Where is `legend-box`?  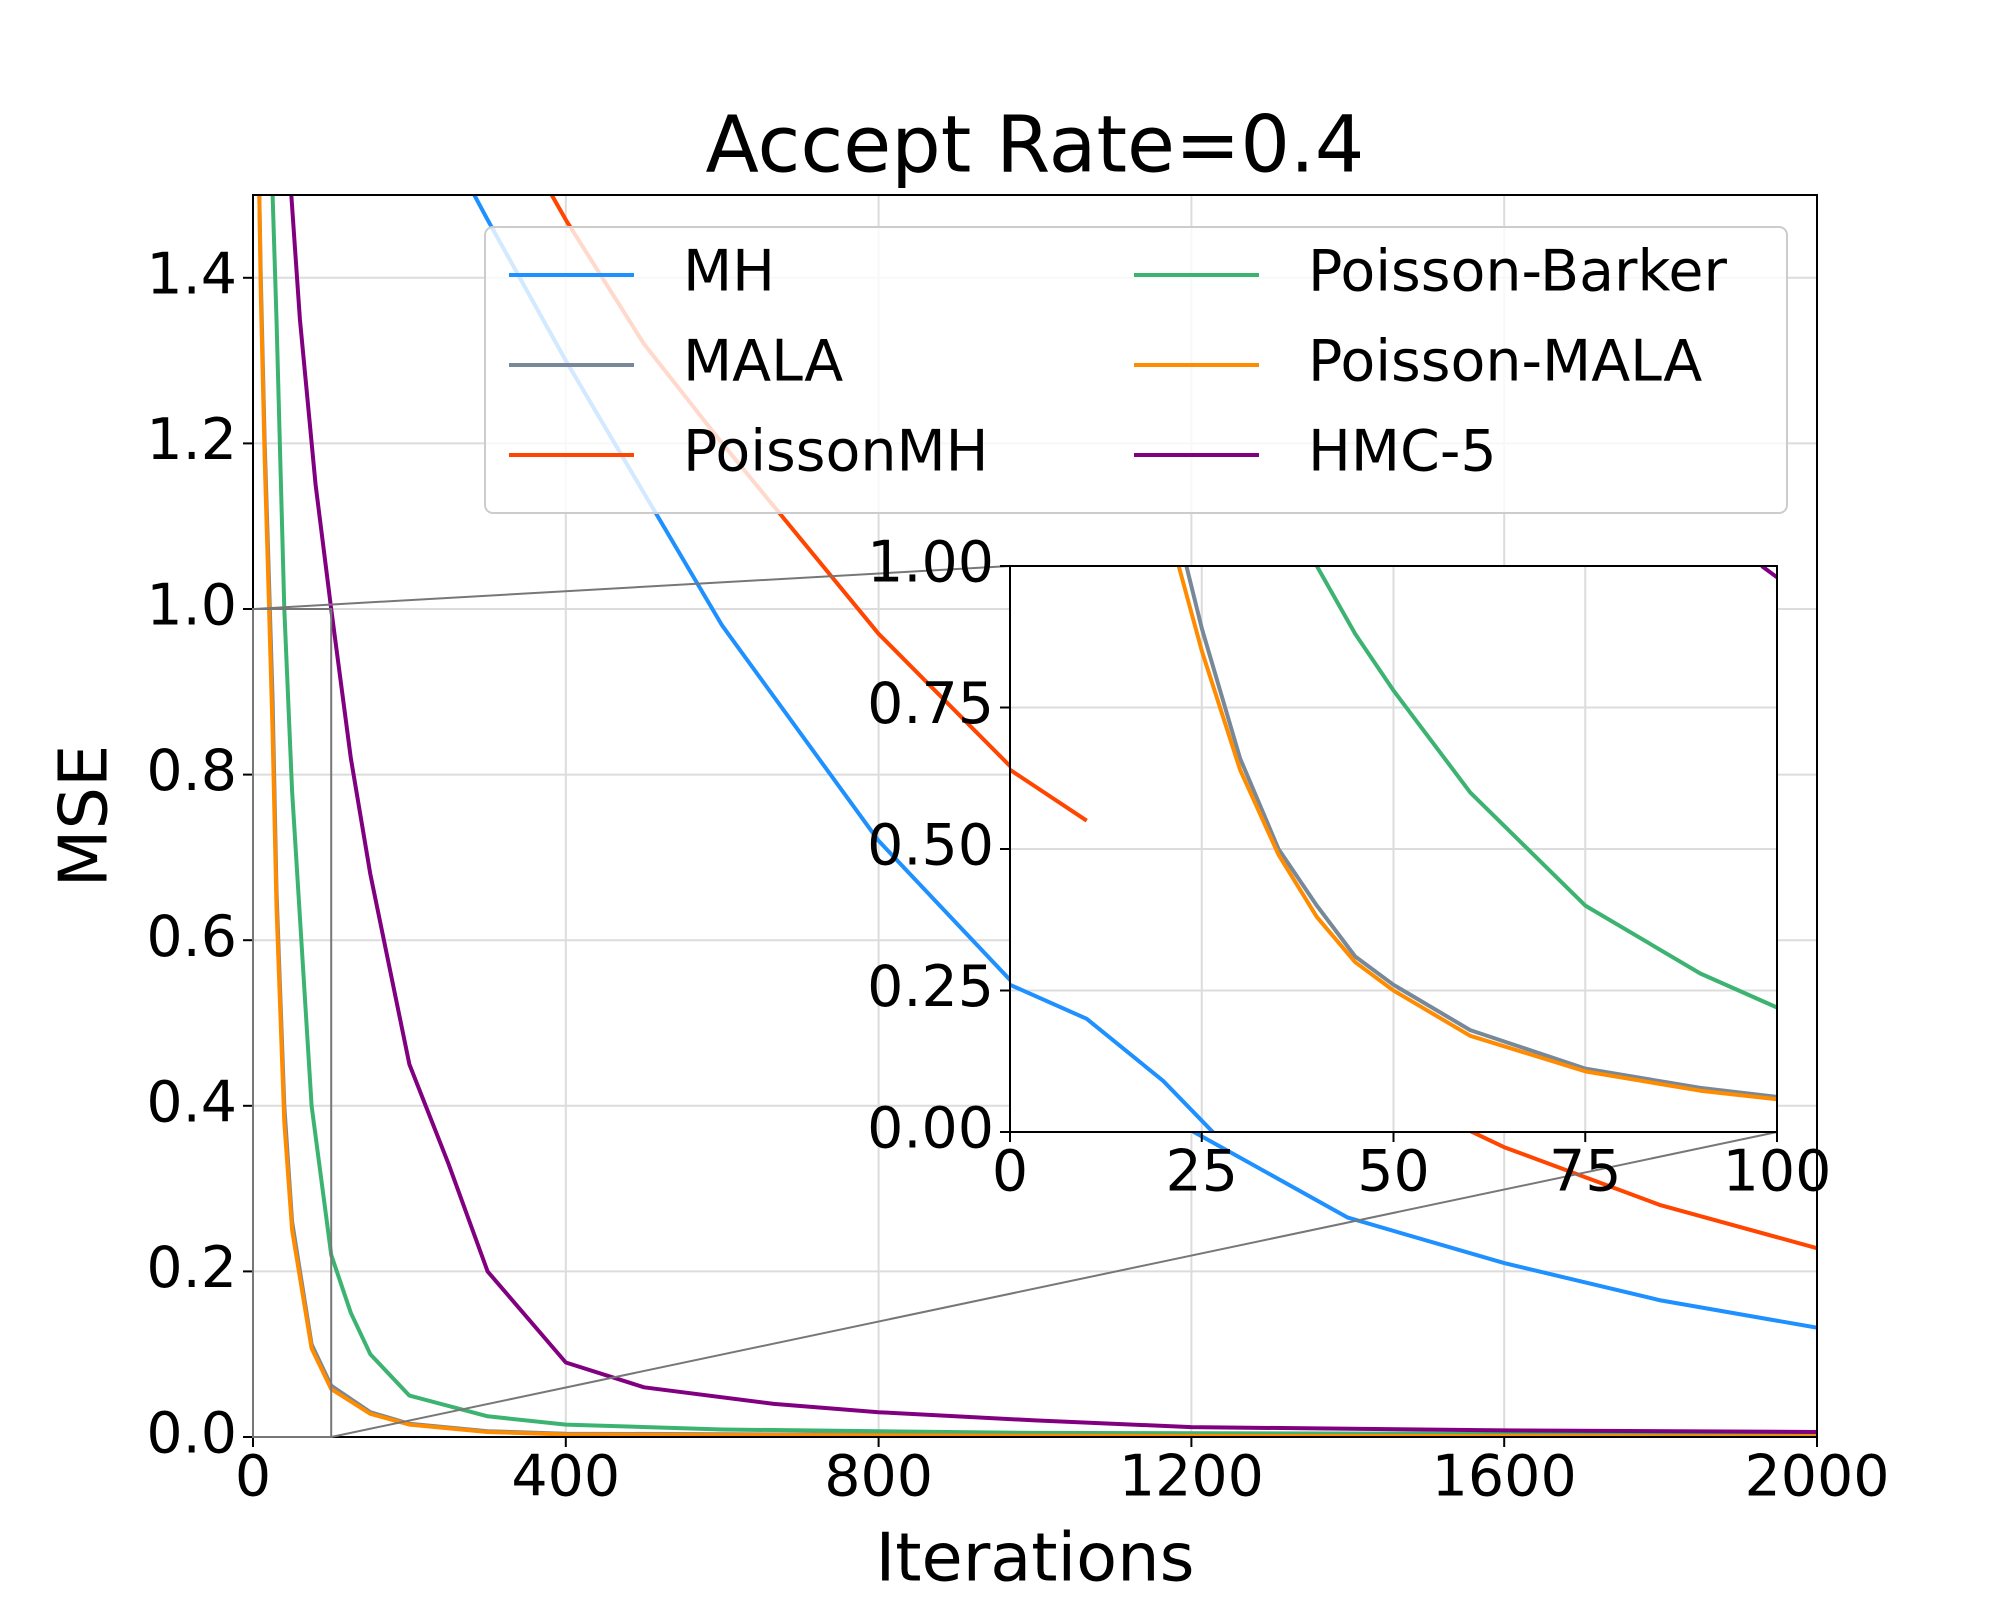 legend-box is located at coordinates (1136, 370).